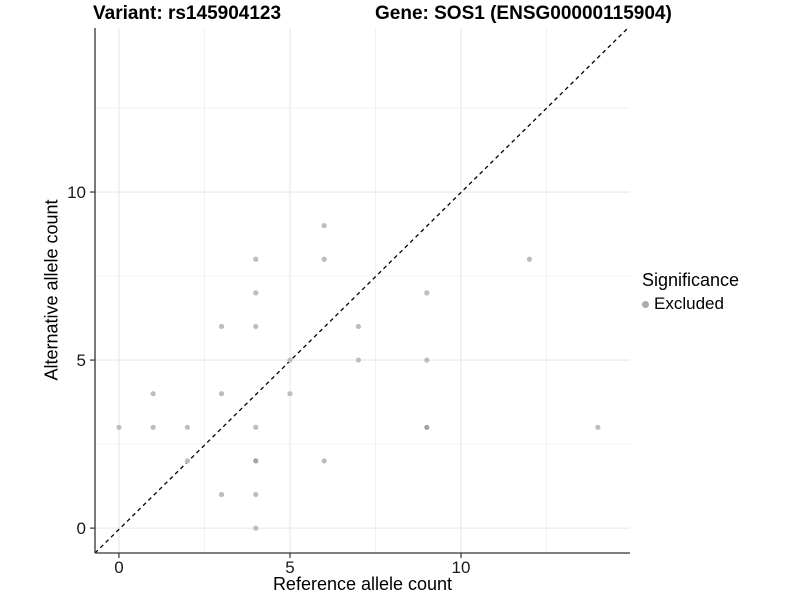 The image size is (800, 600). Describe the element at coordinates (645, 304) in the screenshot. I see `excluded-point-icon` at that location.